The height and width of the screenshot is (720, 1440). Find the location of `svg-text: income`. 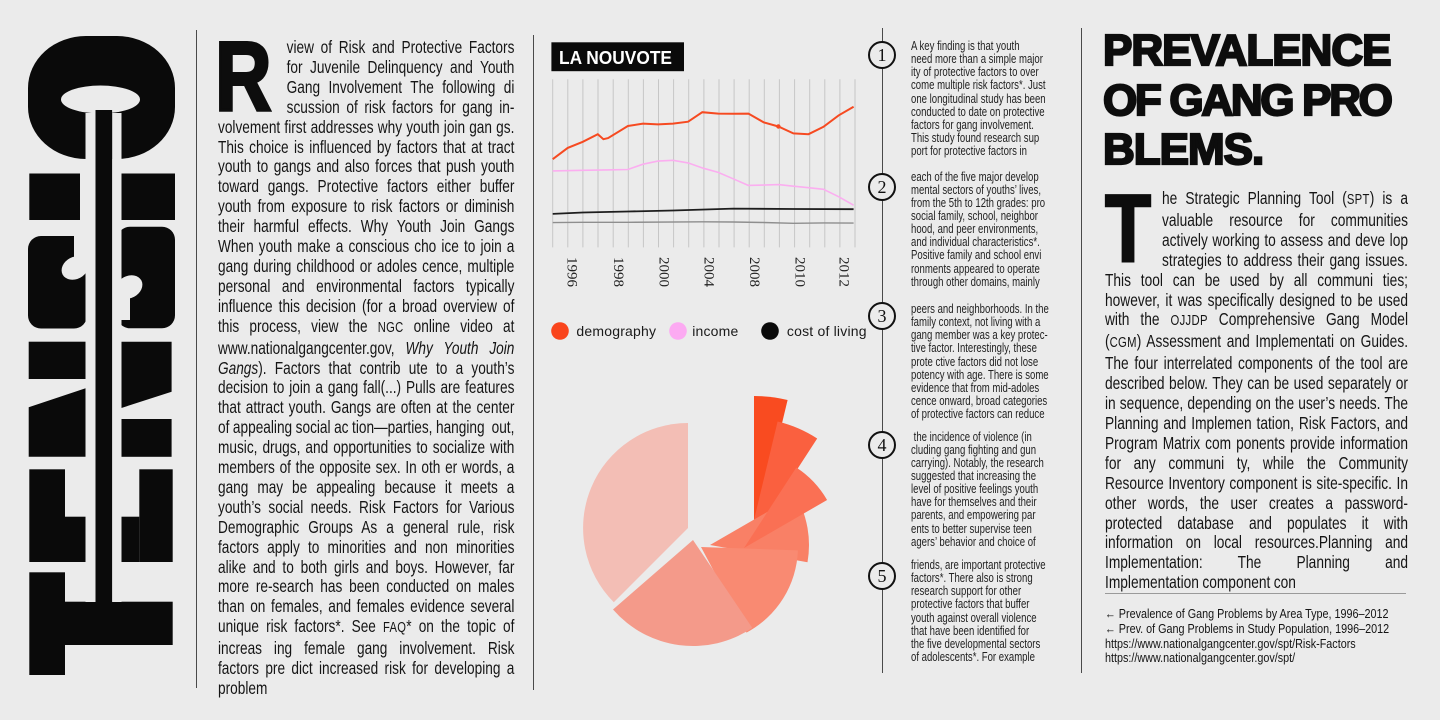

svg-text: income is located at coordinates (715, 331).